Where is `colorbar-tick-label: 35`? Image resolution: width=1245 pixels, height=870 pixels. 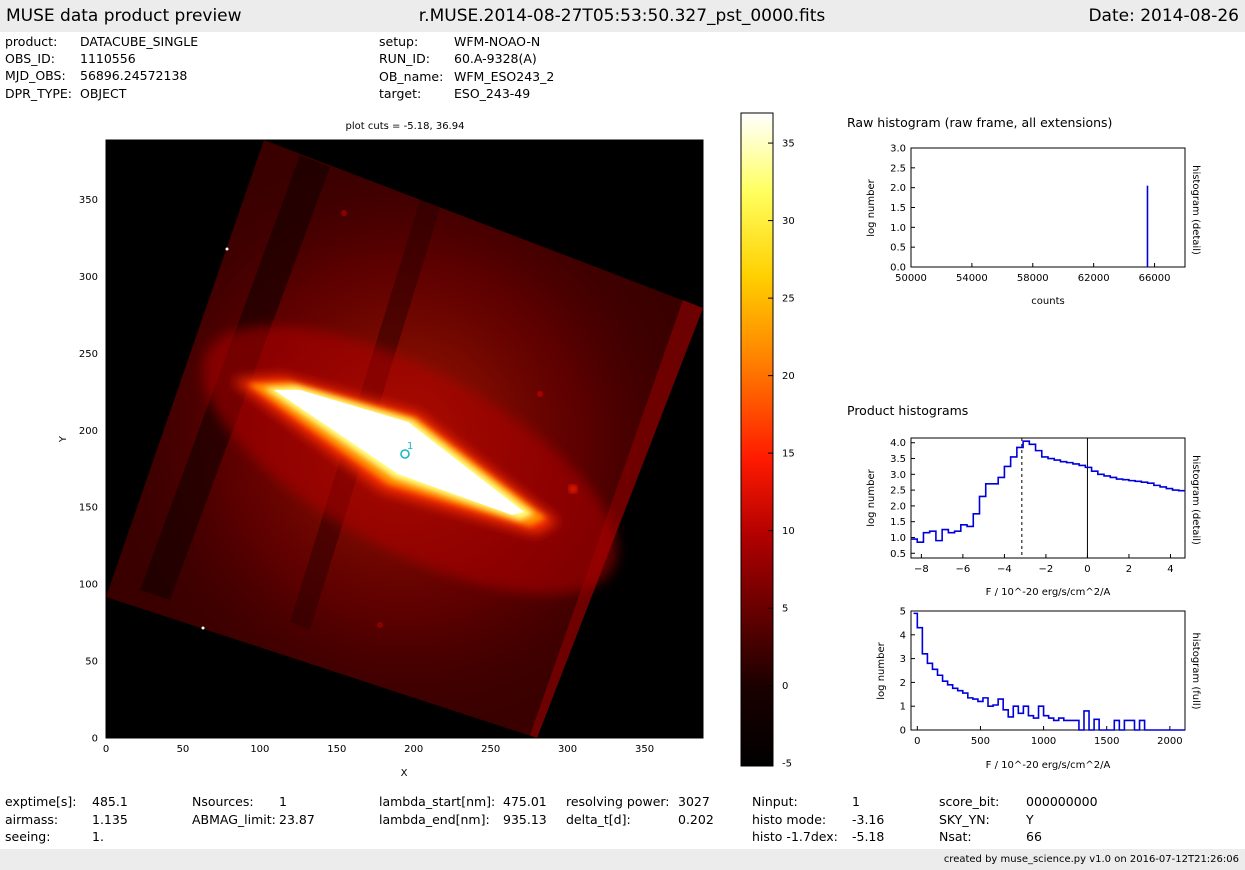 colorbar-tick-label: 35 is located at coordinates (788, 144).